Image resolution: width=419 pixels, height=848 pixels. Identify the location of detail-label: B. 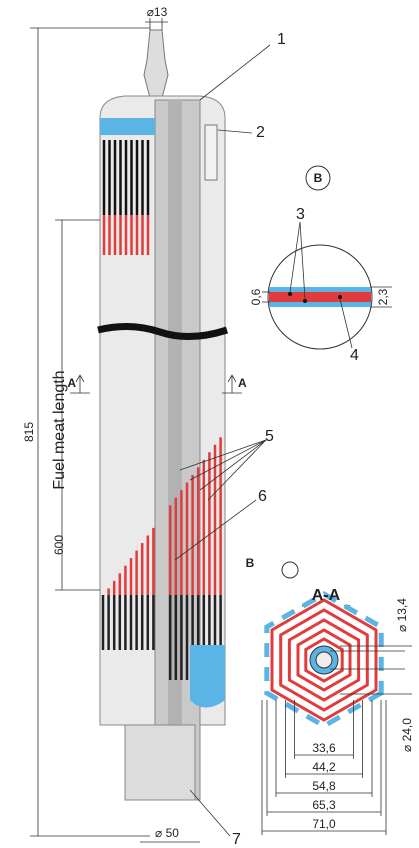
(318, 178).